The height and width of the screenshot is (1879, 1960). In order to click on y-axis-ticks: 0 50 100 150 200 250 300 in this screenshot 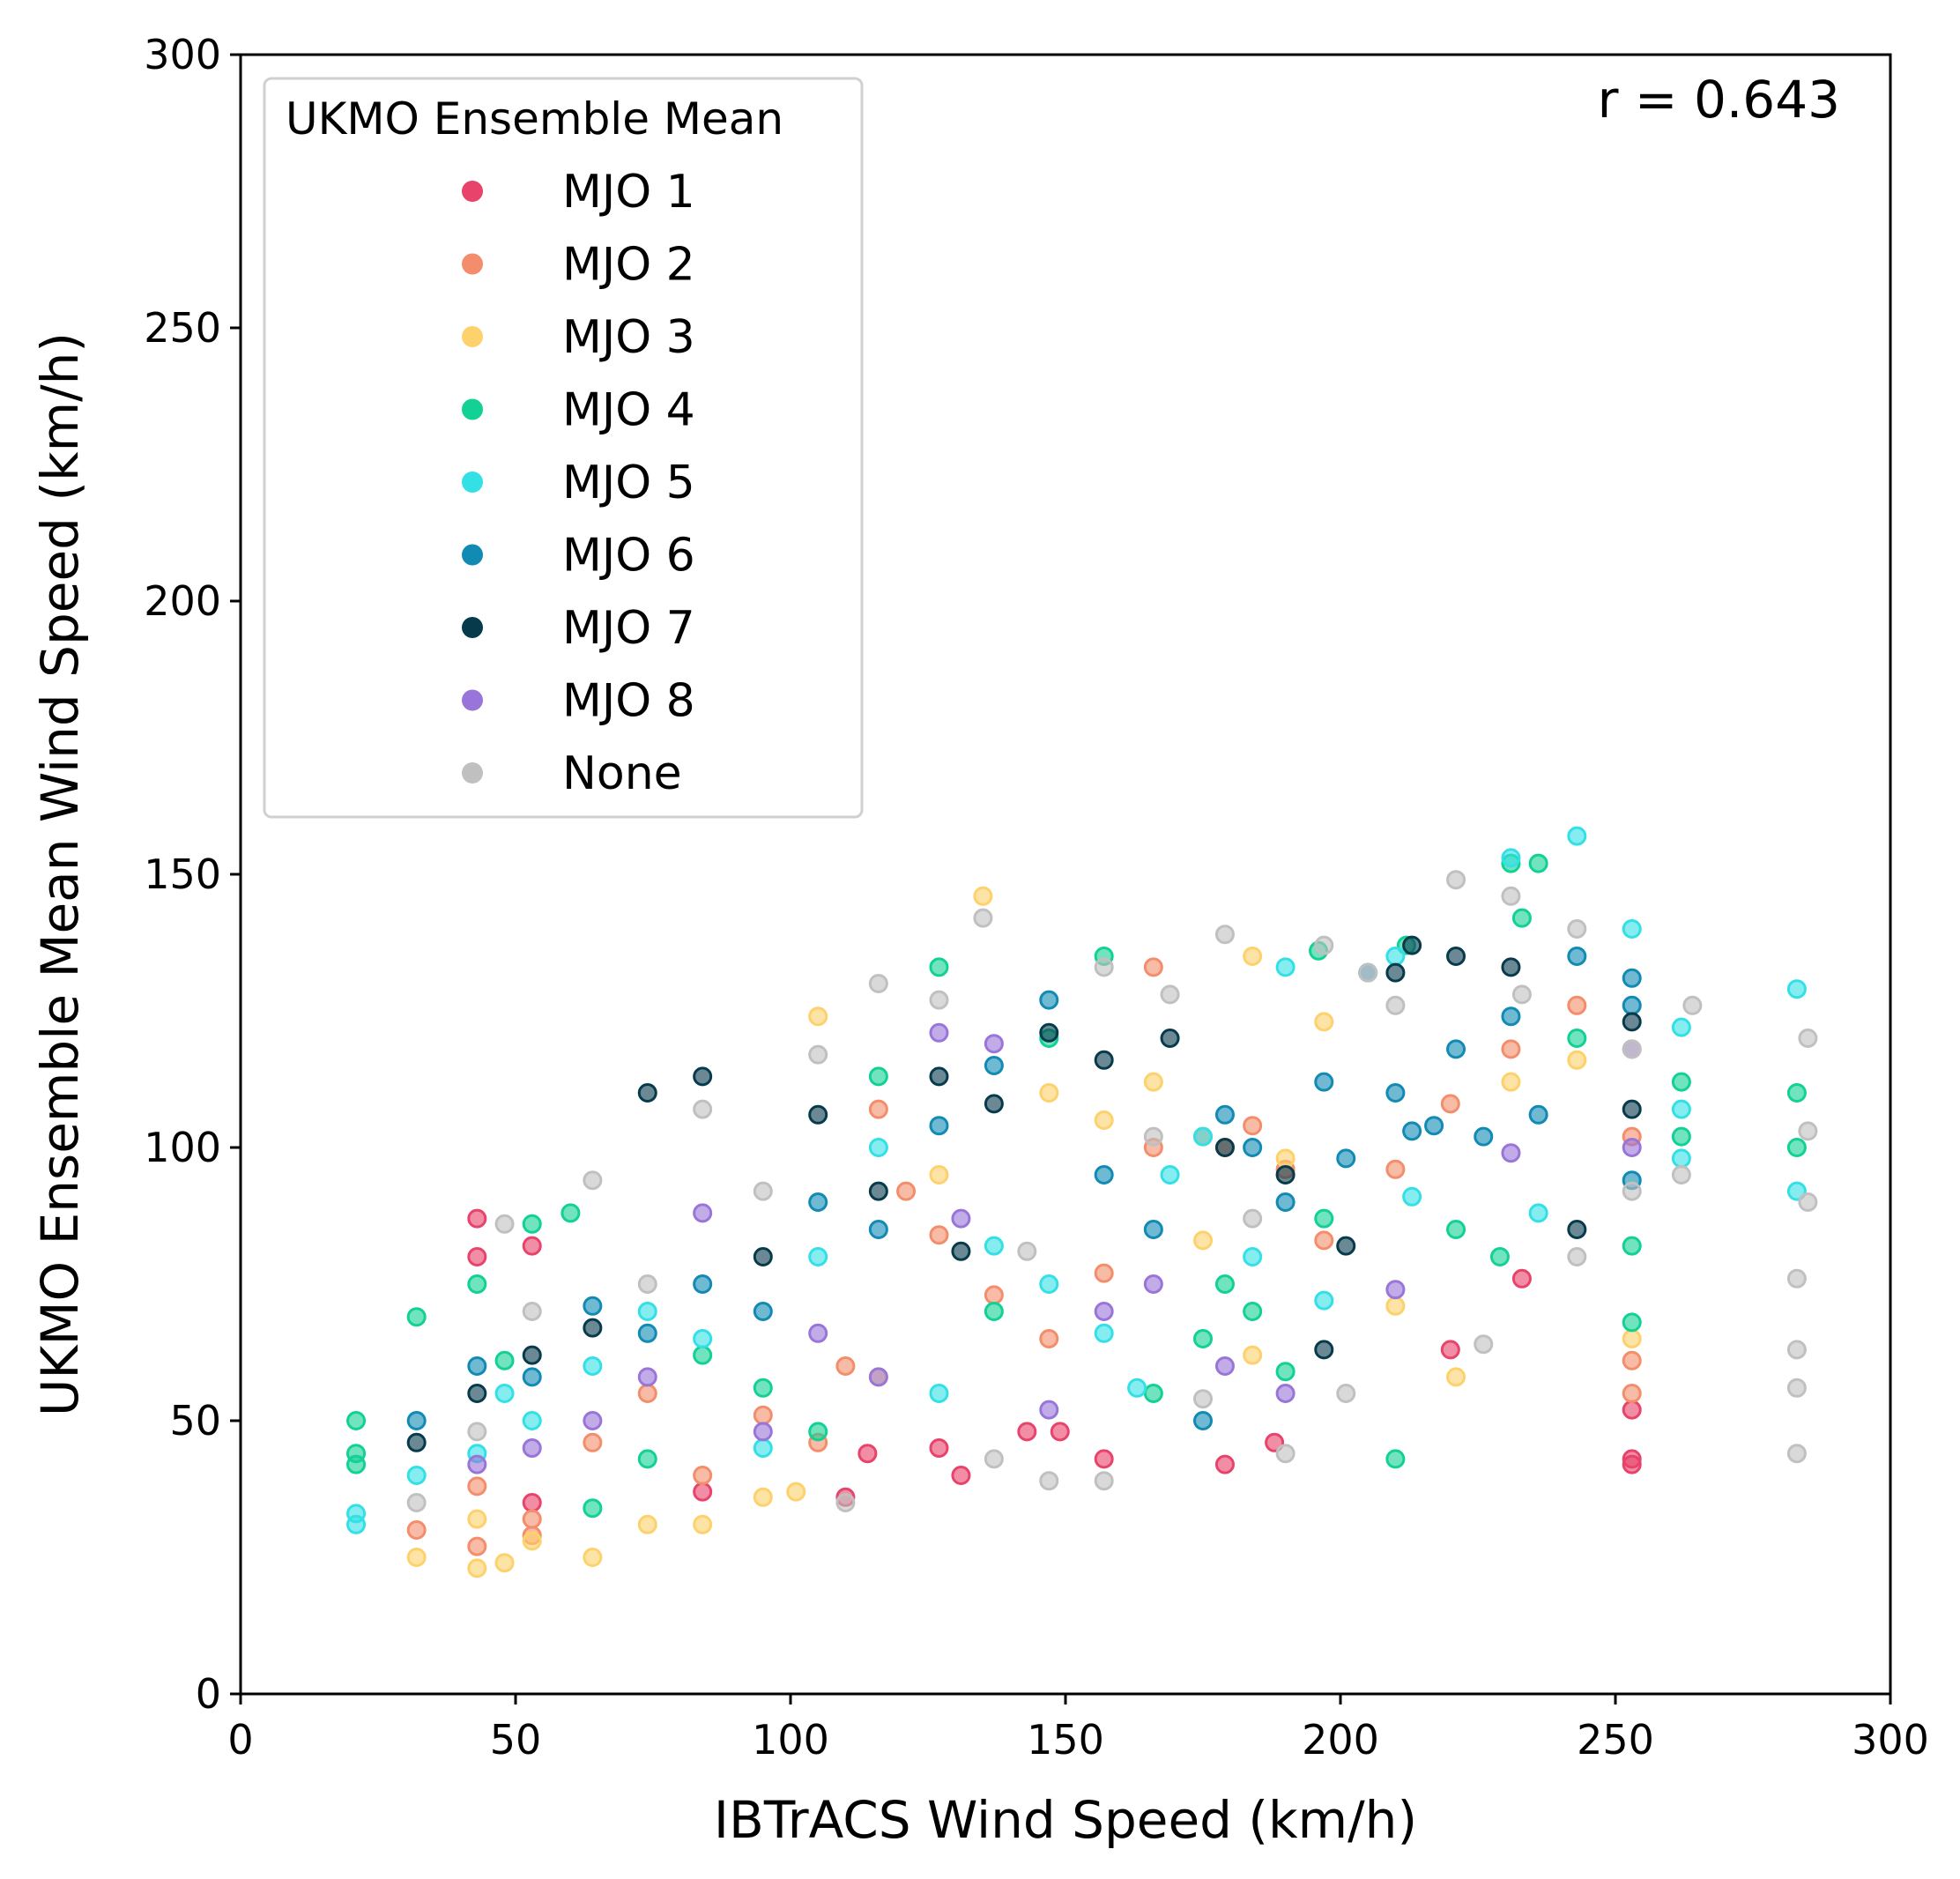, I will do `click(192, 874)`.